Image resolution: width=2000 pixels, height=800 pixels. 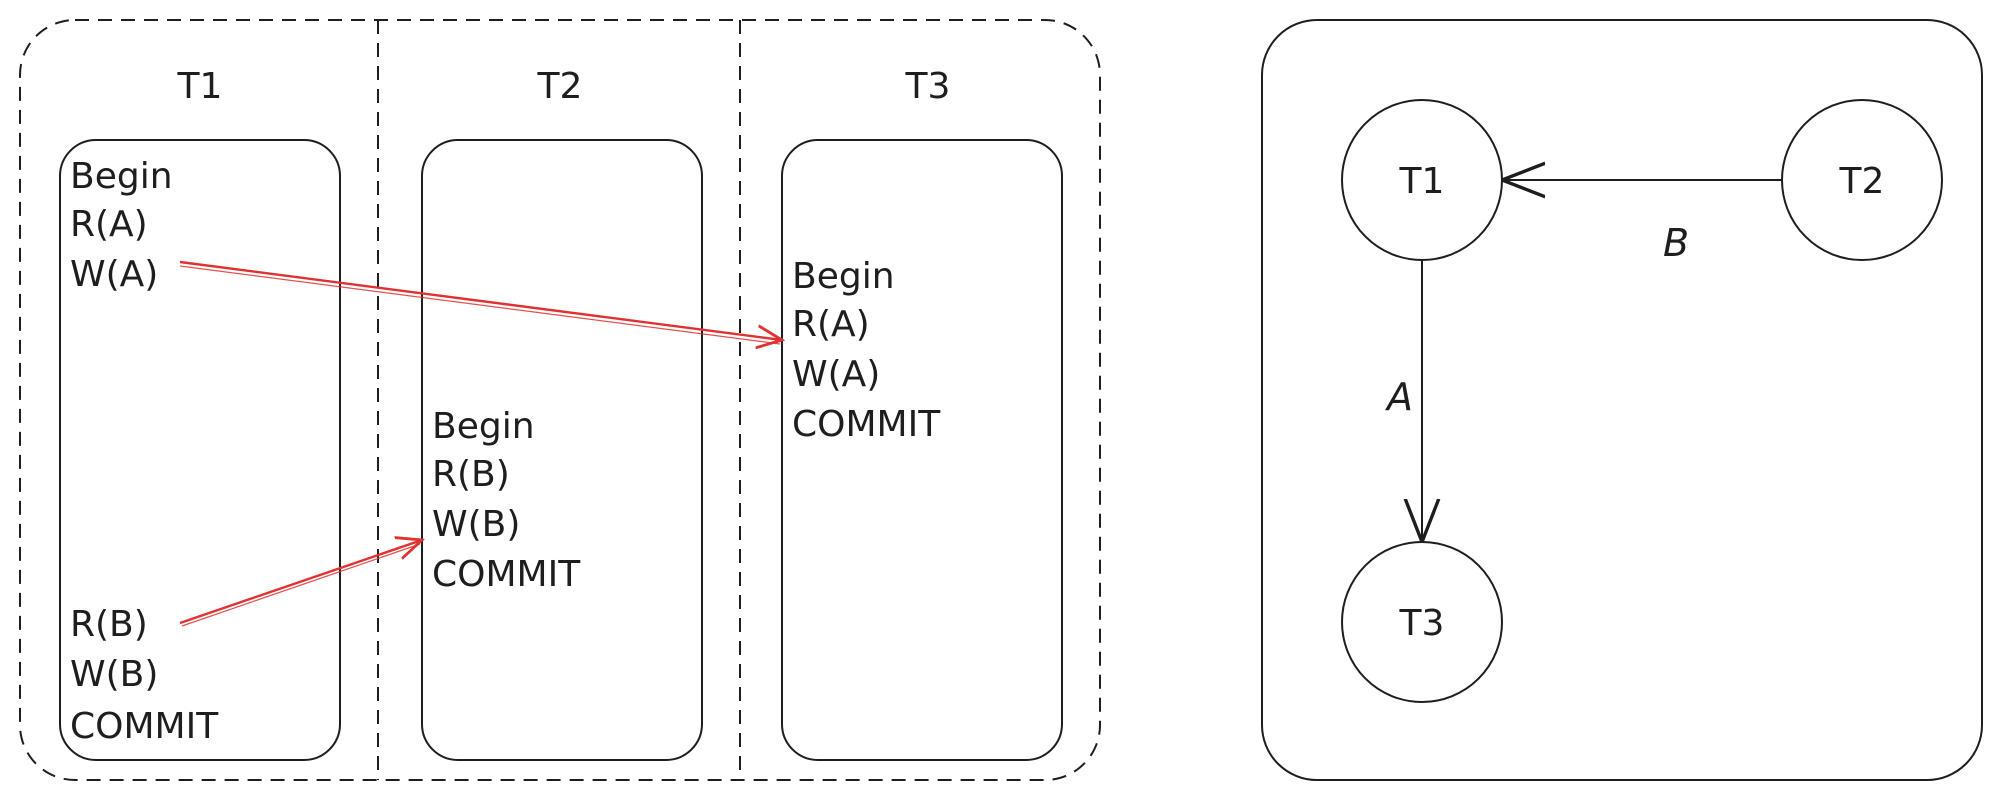 What do you see at coordinates (109, 624) in the screenshot?
I see `t1-op-read-b: R(B)` at bounding box center [109, 624].